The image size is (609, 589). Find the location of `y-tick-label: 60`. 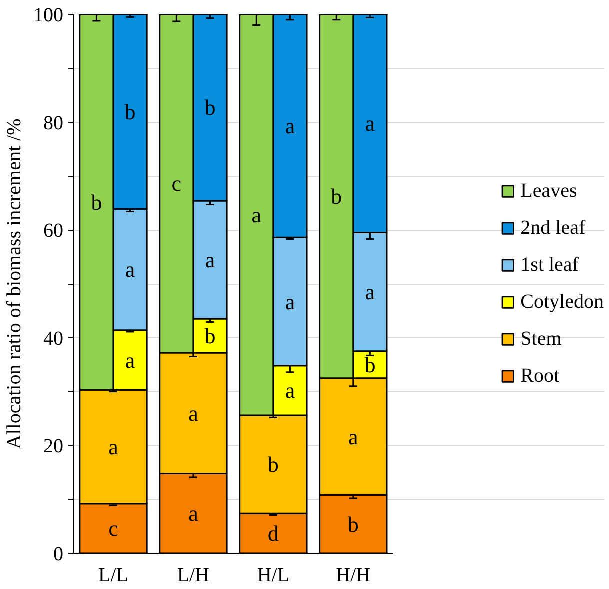

y-tick-label: 60 is located at coordinates (54, 231).